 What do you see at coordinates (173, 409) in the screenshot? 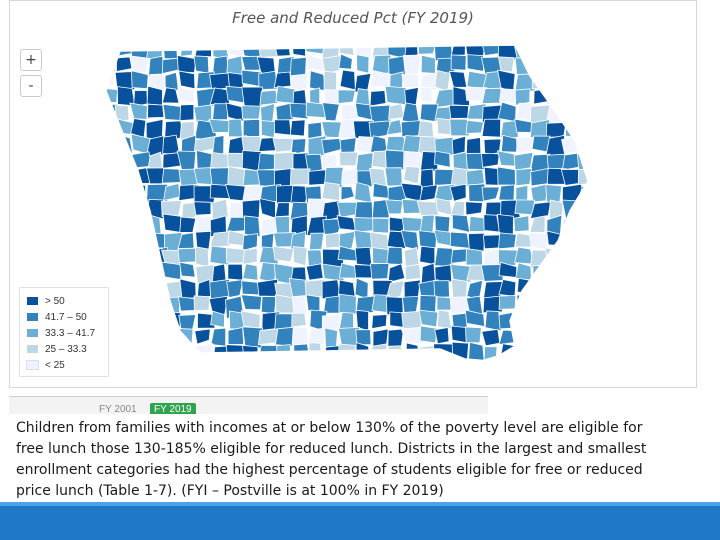
I see `tab-fy-2019: FY 2019` at bounding box center [173, 409].